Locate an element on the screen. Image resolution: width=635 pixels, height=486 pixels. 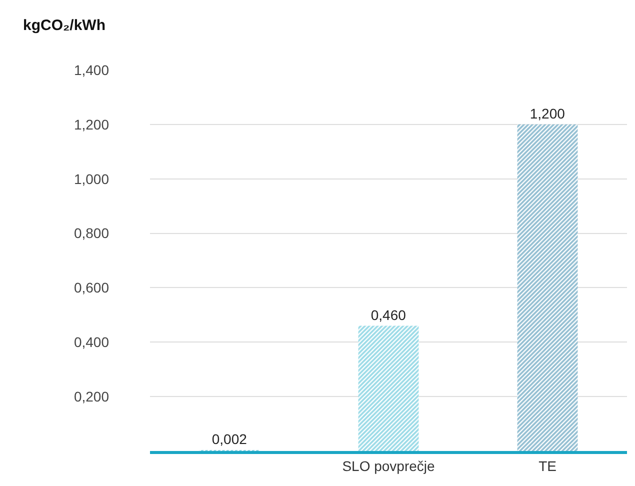
y-axis-title: kgCO₂/kWh is located at coordinates (64, 25).